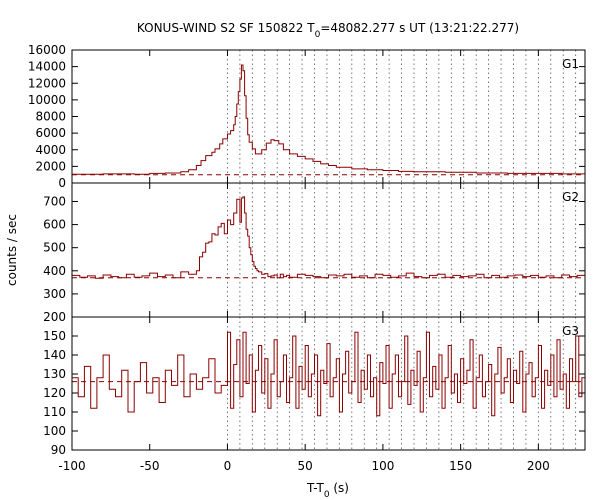  I want to click on chart-title-prefix: KONUS-WIND S2 SF 150822 T, so click(226, 28).